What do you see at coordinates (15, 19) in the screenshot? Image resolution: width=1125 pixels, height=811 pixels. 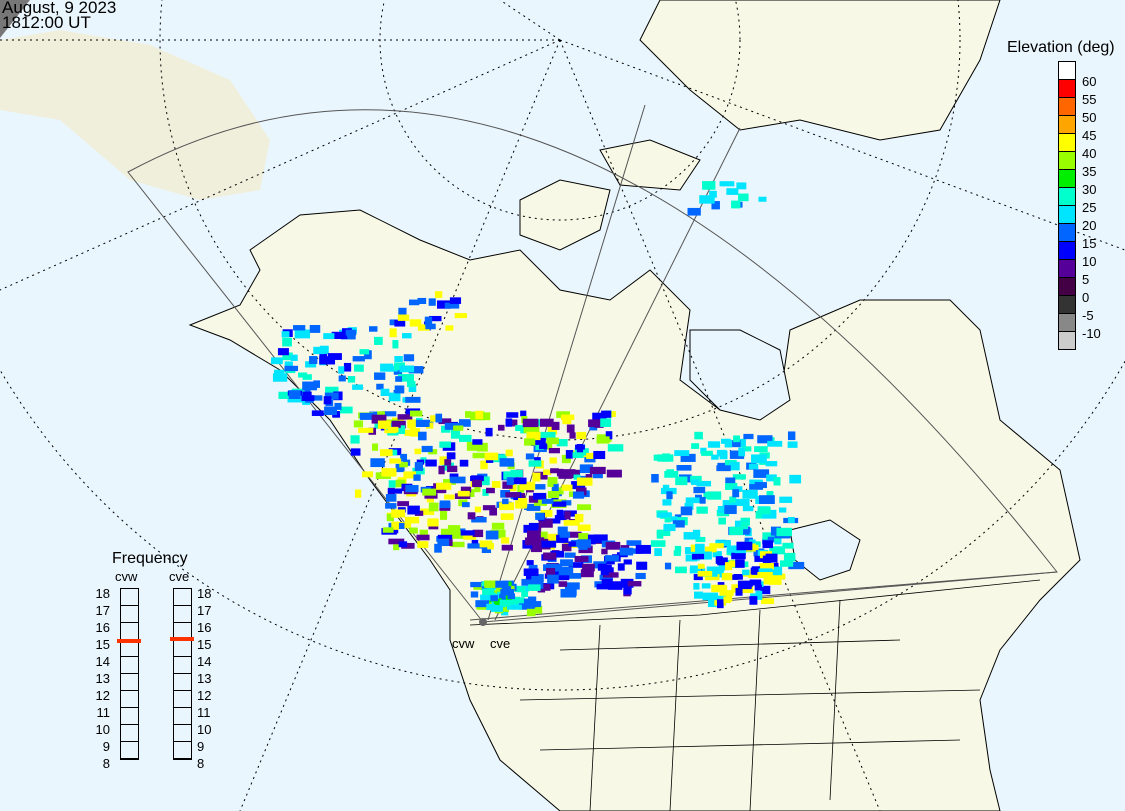 I see `corner-shade` at bounding box center [15, 19].